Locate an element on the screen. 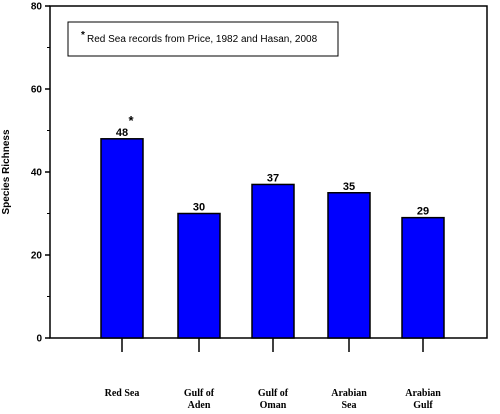 This screenshot has height=414, width=500. data-label: 48 is located at coordinates (122, 133).